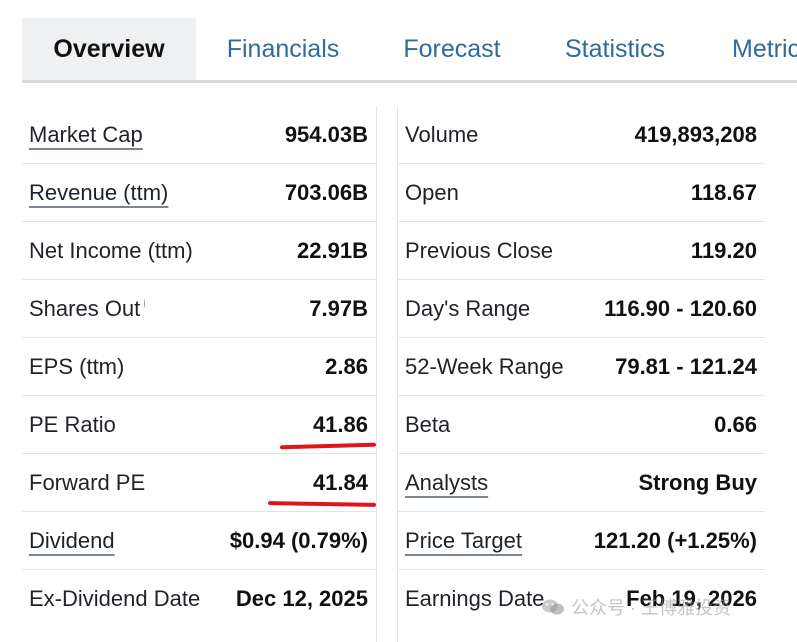 The height and width of the screenshot is (642, 797). What do you see at coordinates (468, 308) in the screenshot?
I see `days-range-label: Day's Range` at bounding box center [468, 308].